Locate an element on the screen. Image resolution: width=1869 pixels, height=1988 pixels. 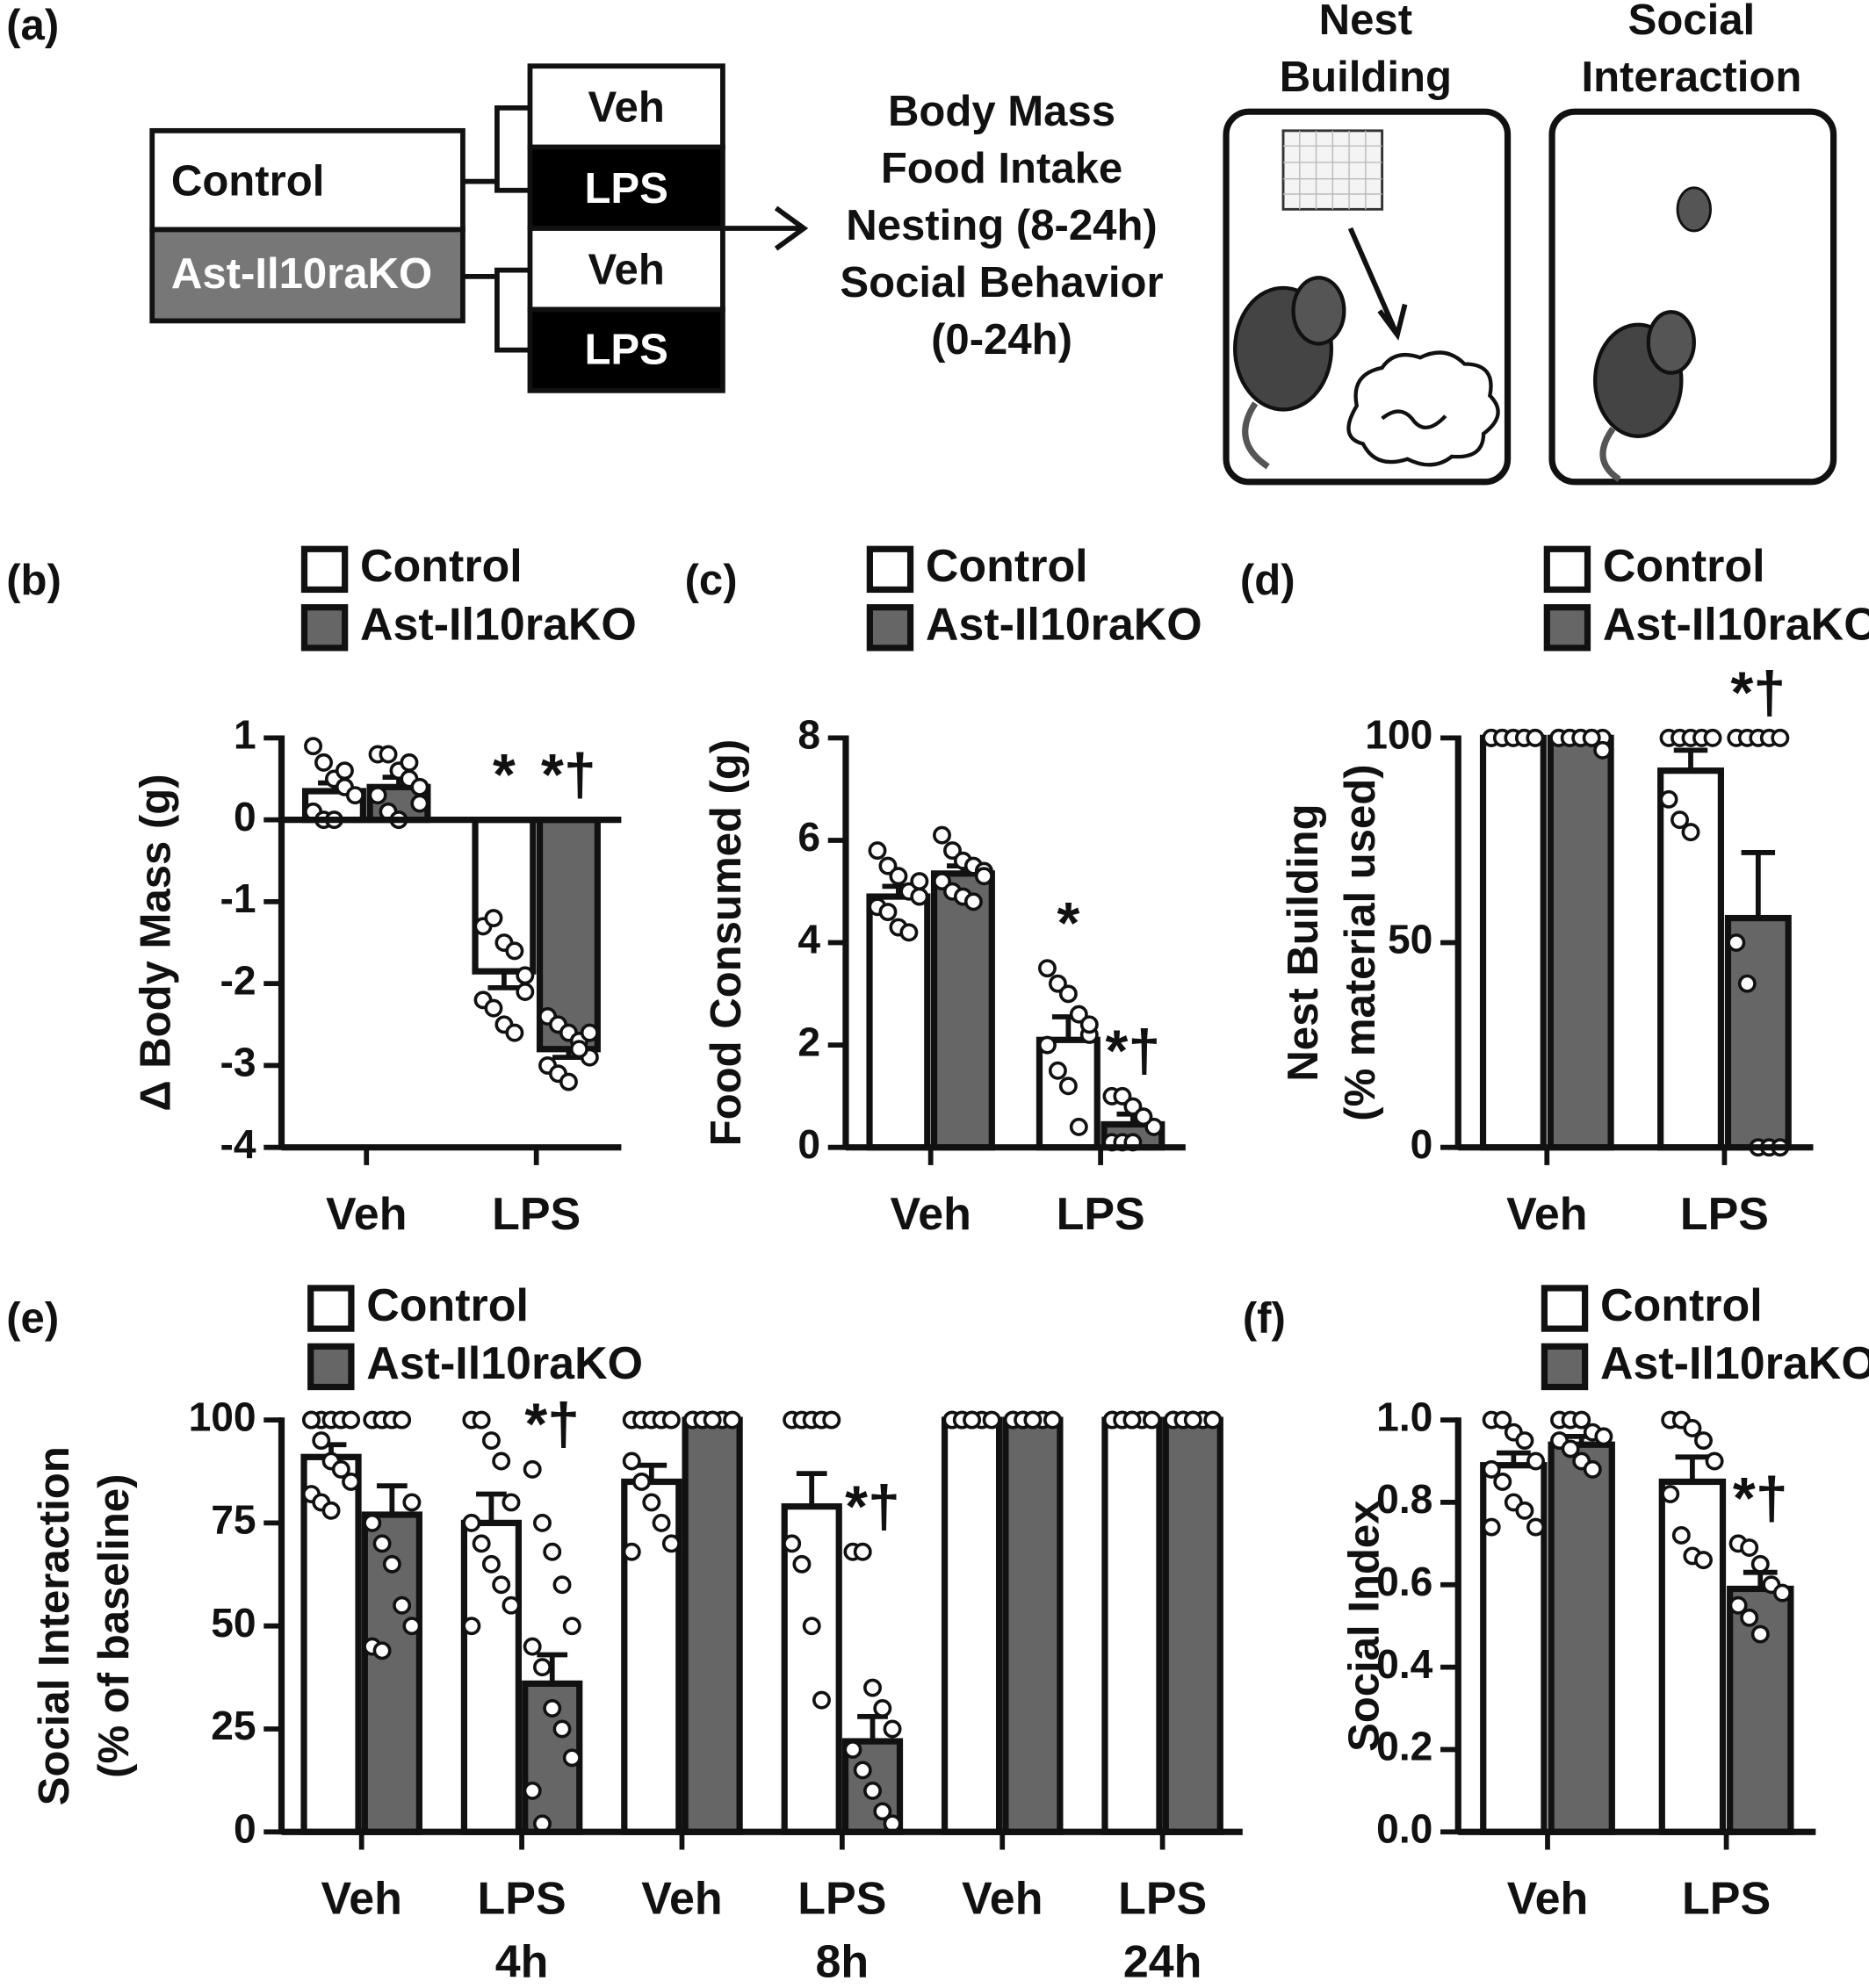
annotation: *† is located at coordinates (1132, 1051).